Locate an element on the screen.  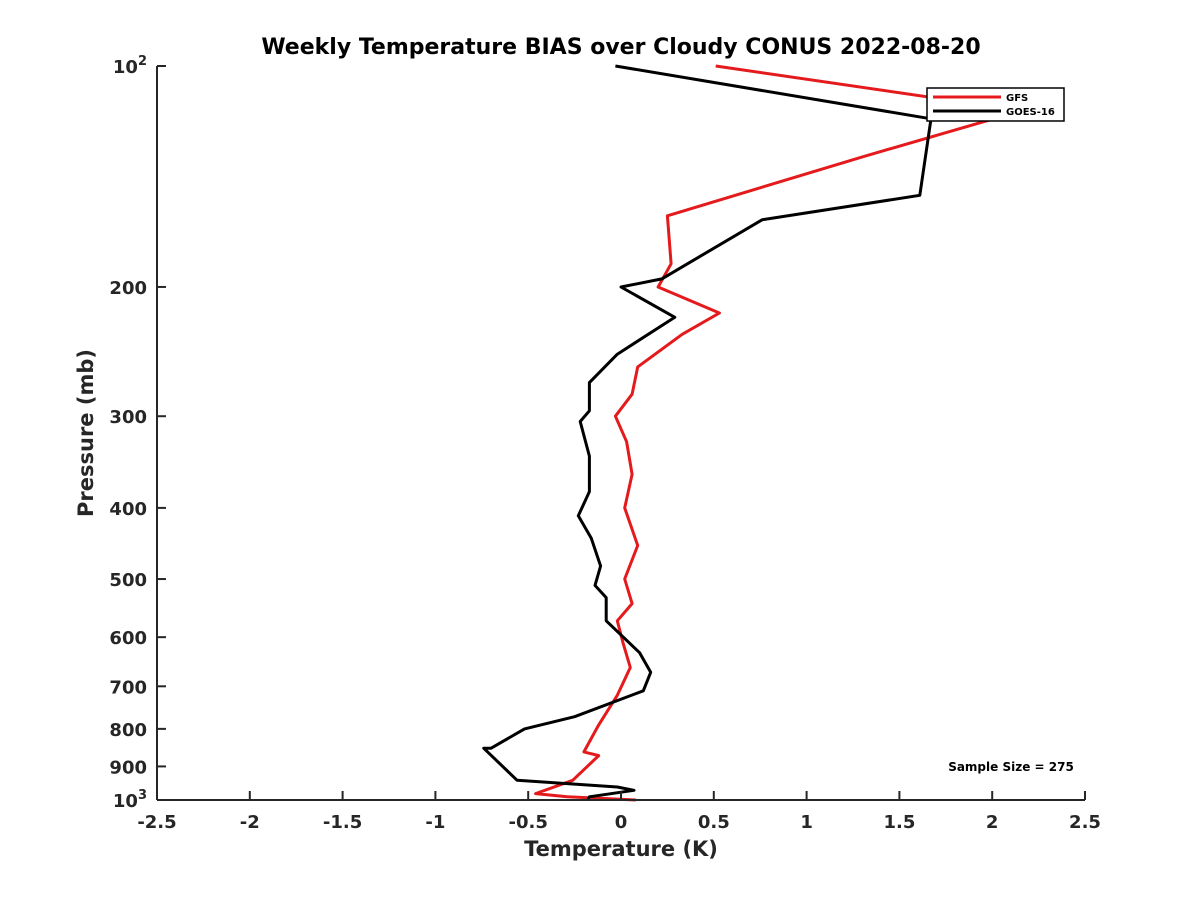
y-axis-label: Pressure (mb) is located at coordinates (86, 433).